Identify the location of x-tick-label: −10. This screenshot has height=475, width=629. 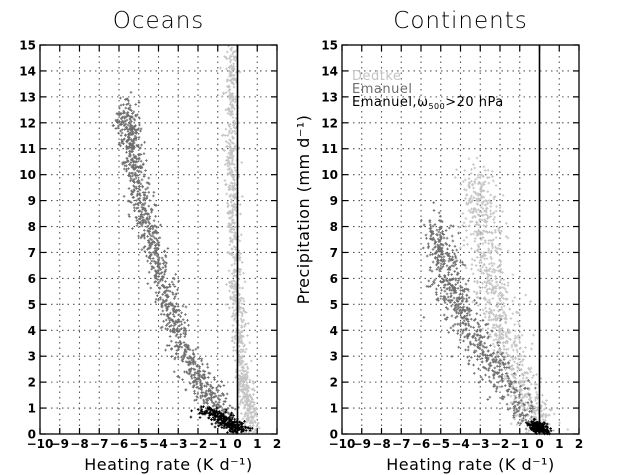
(342, 444).